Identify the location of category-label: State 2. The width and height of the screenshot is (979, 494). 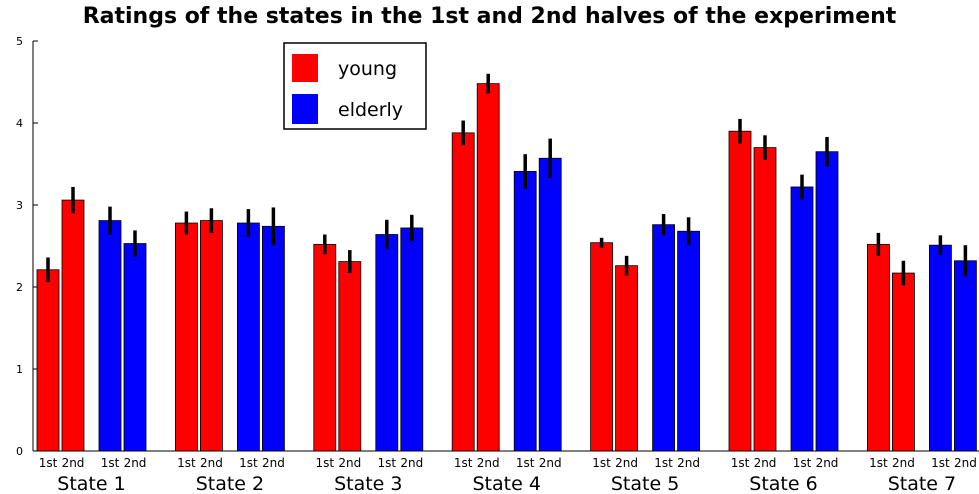
(230, 483).